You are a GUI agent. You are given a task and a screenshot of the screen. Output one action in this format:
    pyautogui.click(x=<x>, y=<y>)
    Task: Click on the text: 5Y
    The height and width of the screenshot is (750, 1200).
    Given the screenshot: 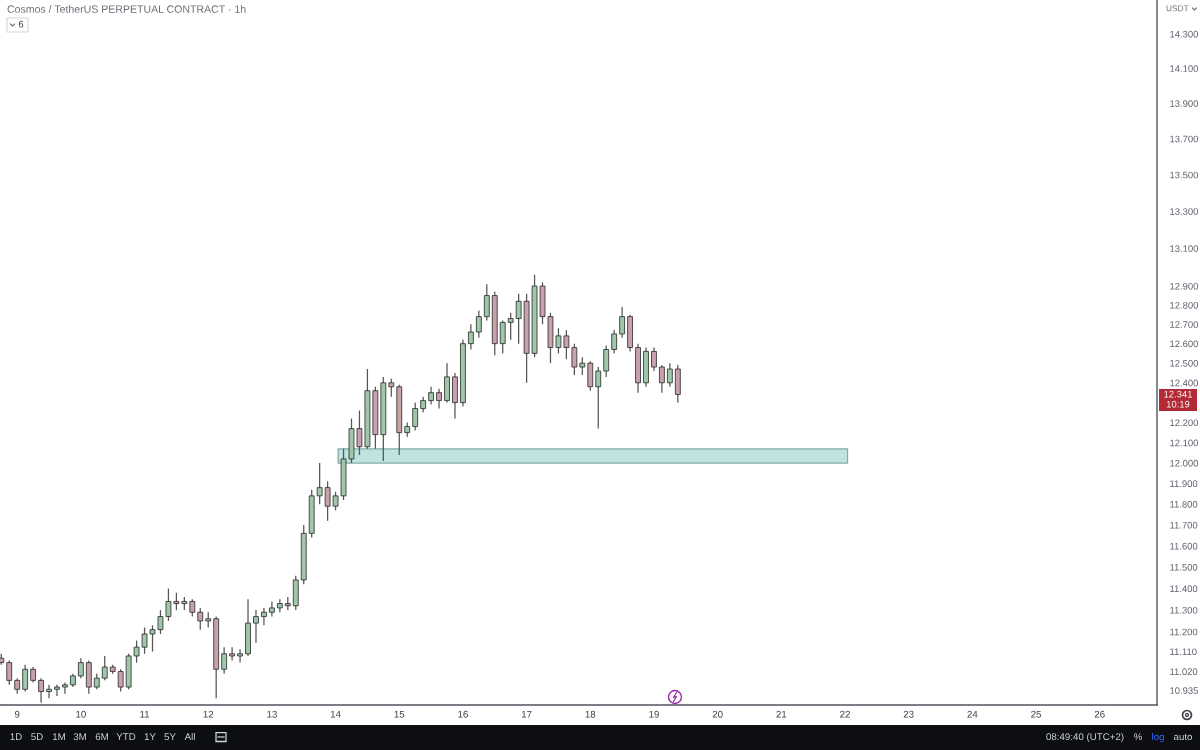 What is the action you would take?
    pyautogui.click(x=170, y=737)
    